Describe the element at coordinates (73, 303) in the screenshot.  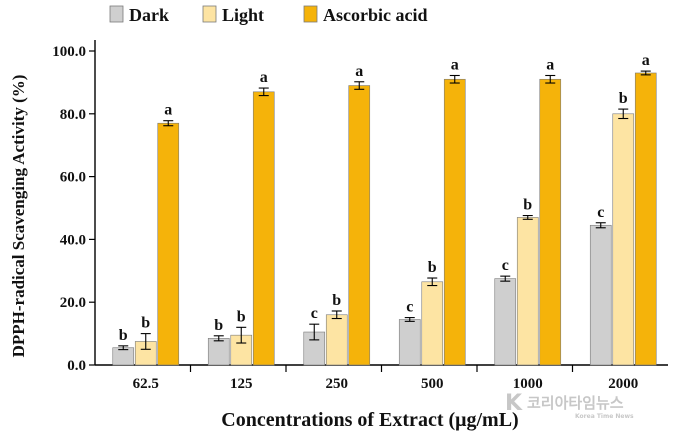
I see `y-tick-label: 20.0` at that location.